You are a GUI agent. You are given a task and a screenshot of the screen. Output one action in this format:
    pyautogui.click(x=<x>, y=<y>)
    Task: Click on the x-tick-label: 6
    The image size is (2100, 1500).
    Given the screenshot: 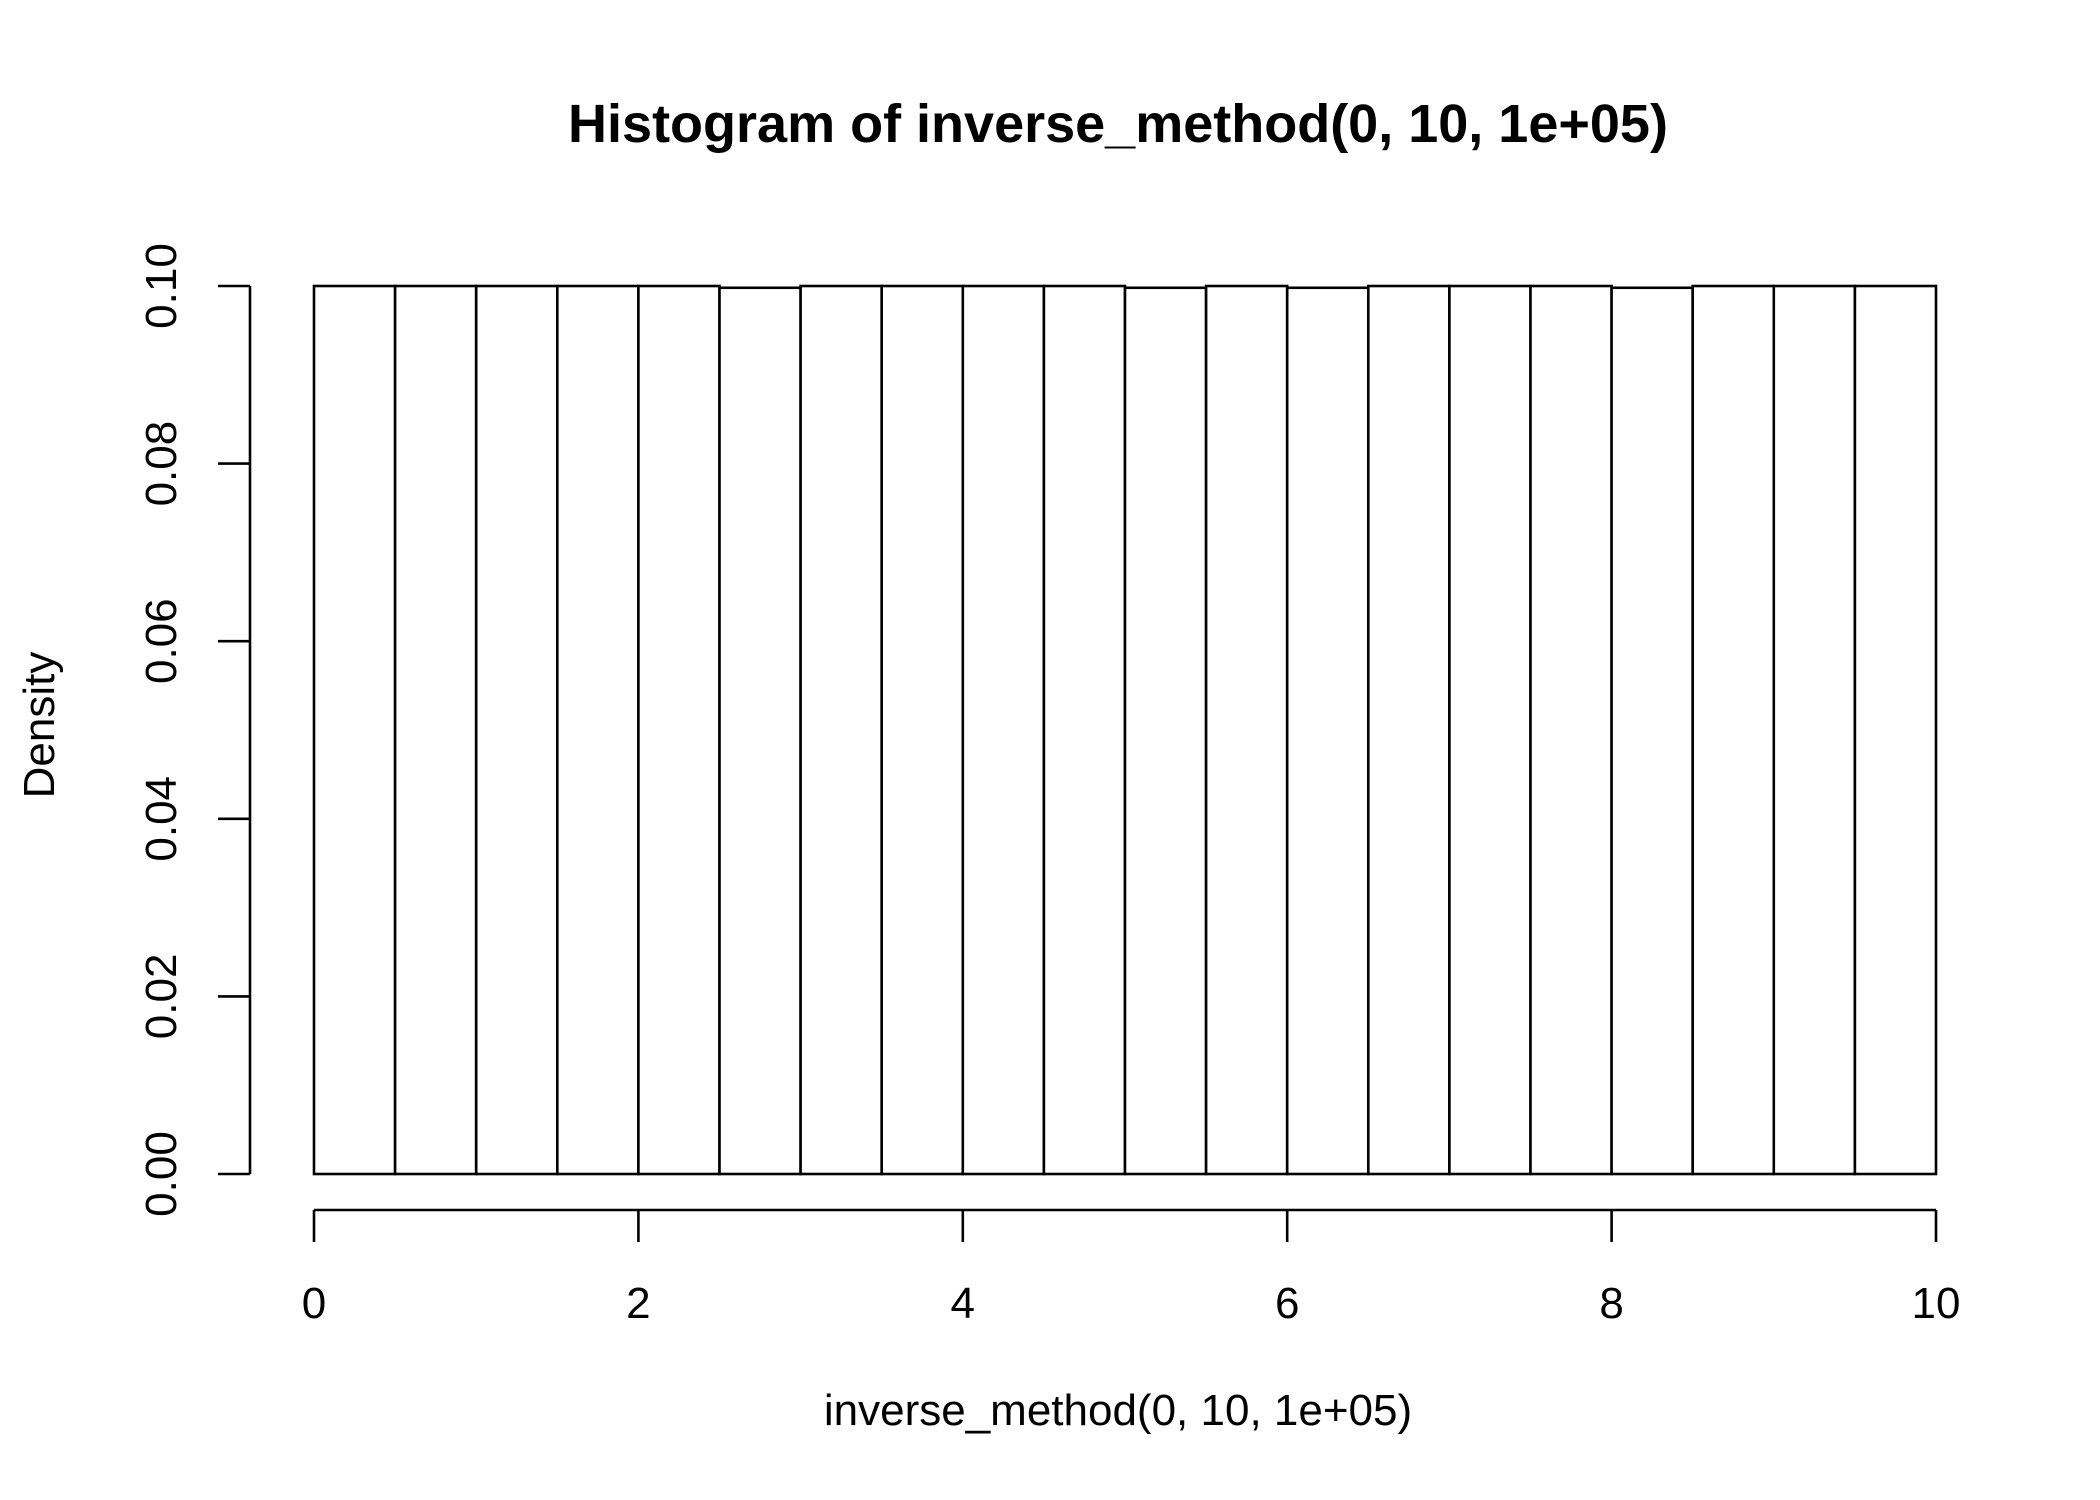 What is the action you would take?
    pyautogui.click(x=1287, y=1303)
    